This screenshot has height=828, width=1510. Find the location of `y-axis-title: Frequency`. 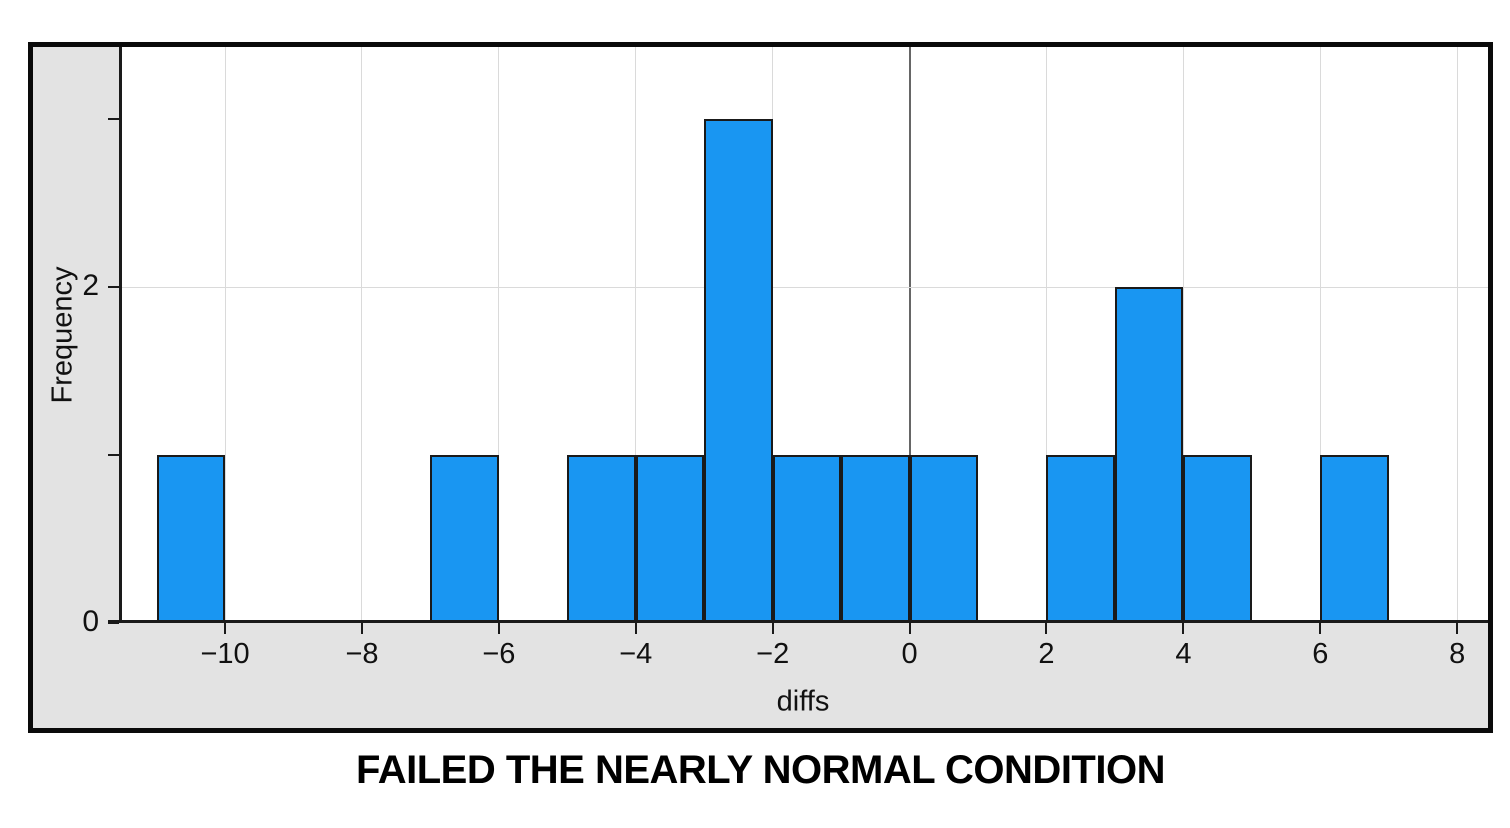

y-axis-title: Frequency is located at coordinates (62, 335).